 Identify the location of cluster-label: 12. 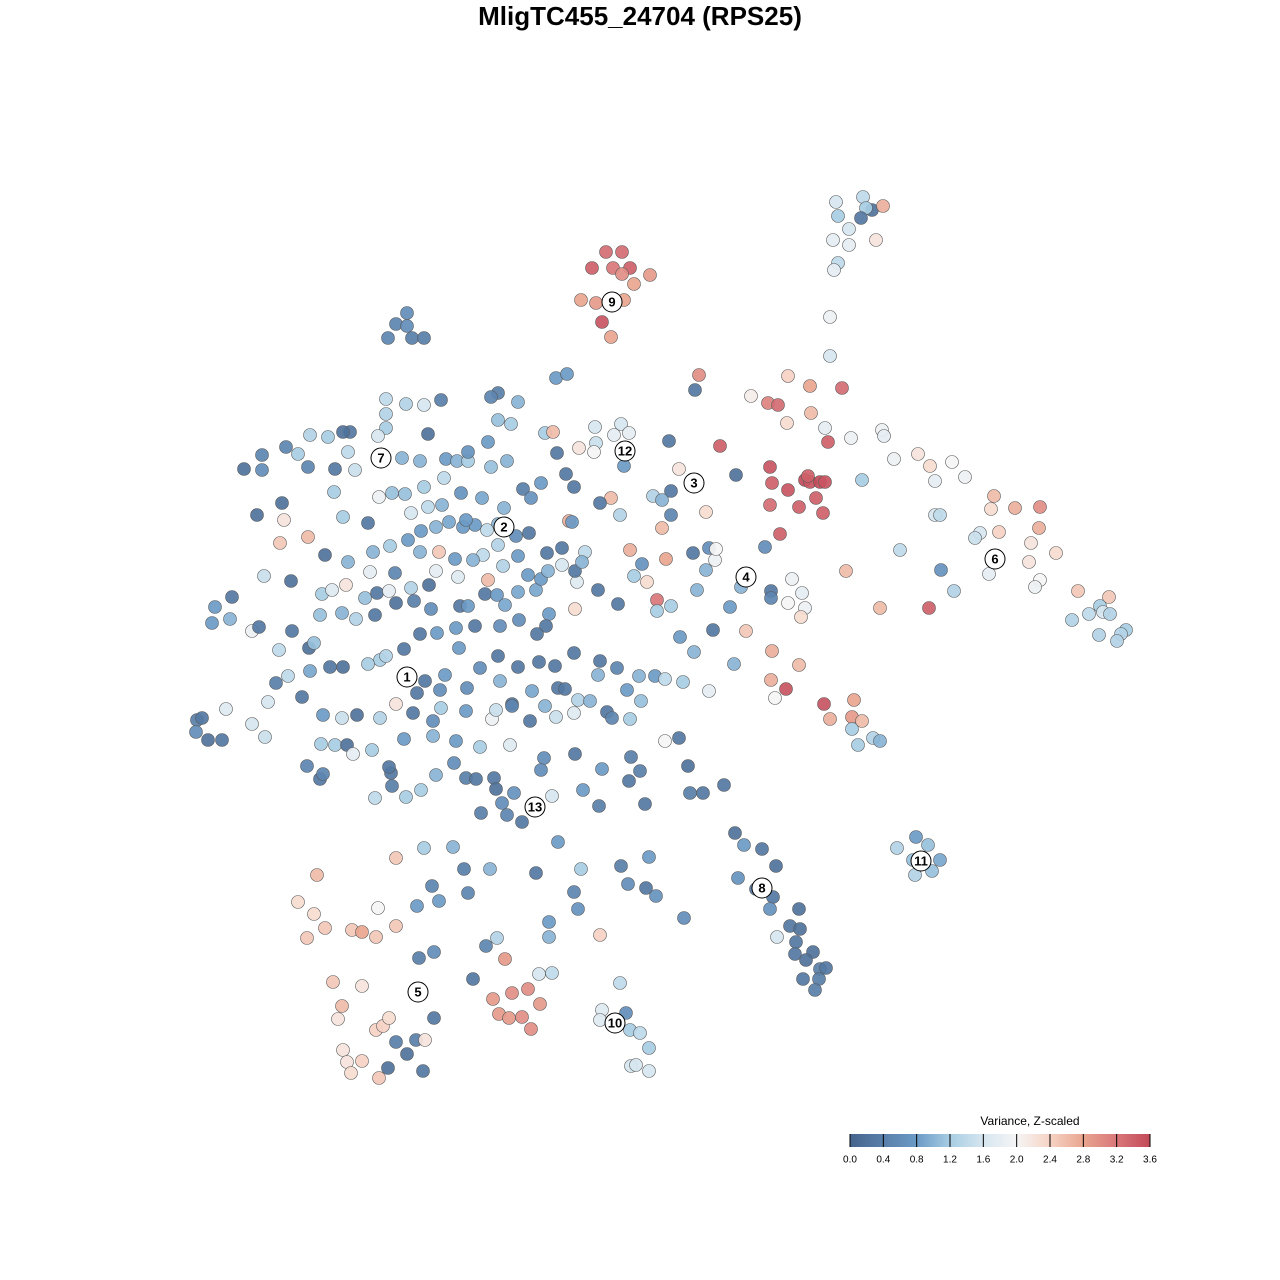
(625, 450).